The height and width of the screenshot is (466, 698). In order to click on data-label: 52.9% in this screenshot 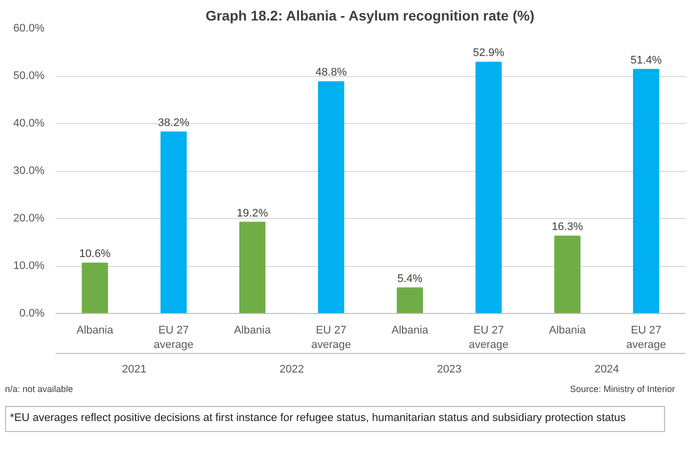, I will do `click(488, 53)`.